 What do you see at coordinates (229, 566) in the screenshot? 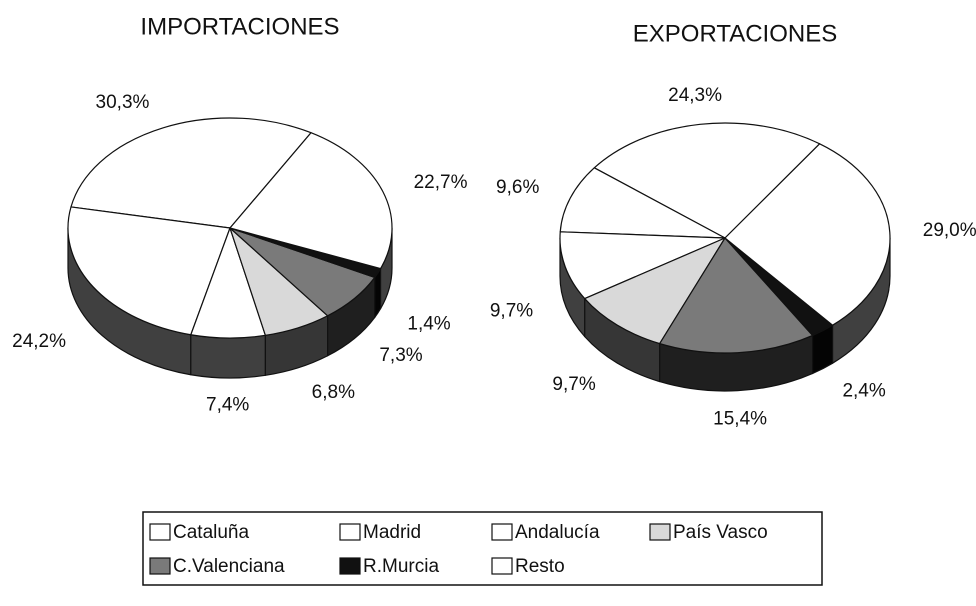
I see `legend-label: C.Valenciana` at bounding box center [229, 566].